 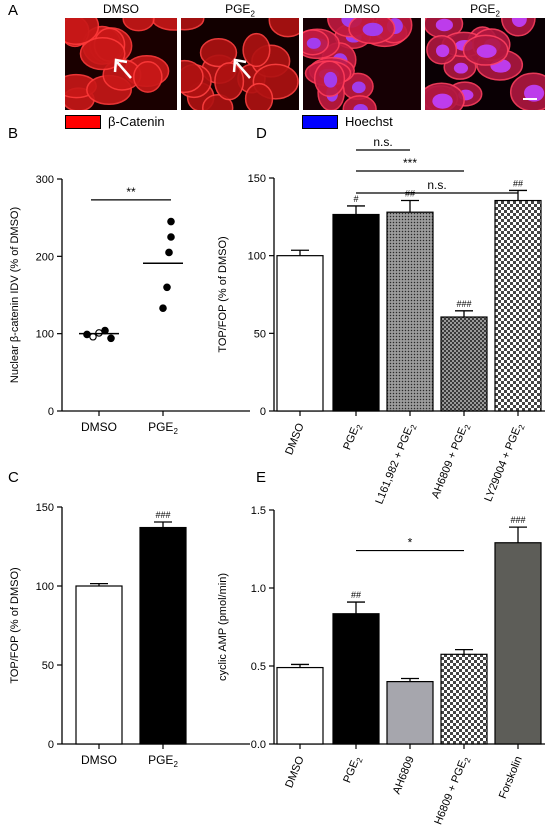 I want to click on scale-bar, so click(x=530, y=99).